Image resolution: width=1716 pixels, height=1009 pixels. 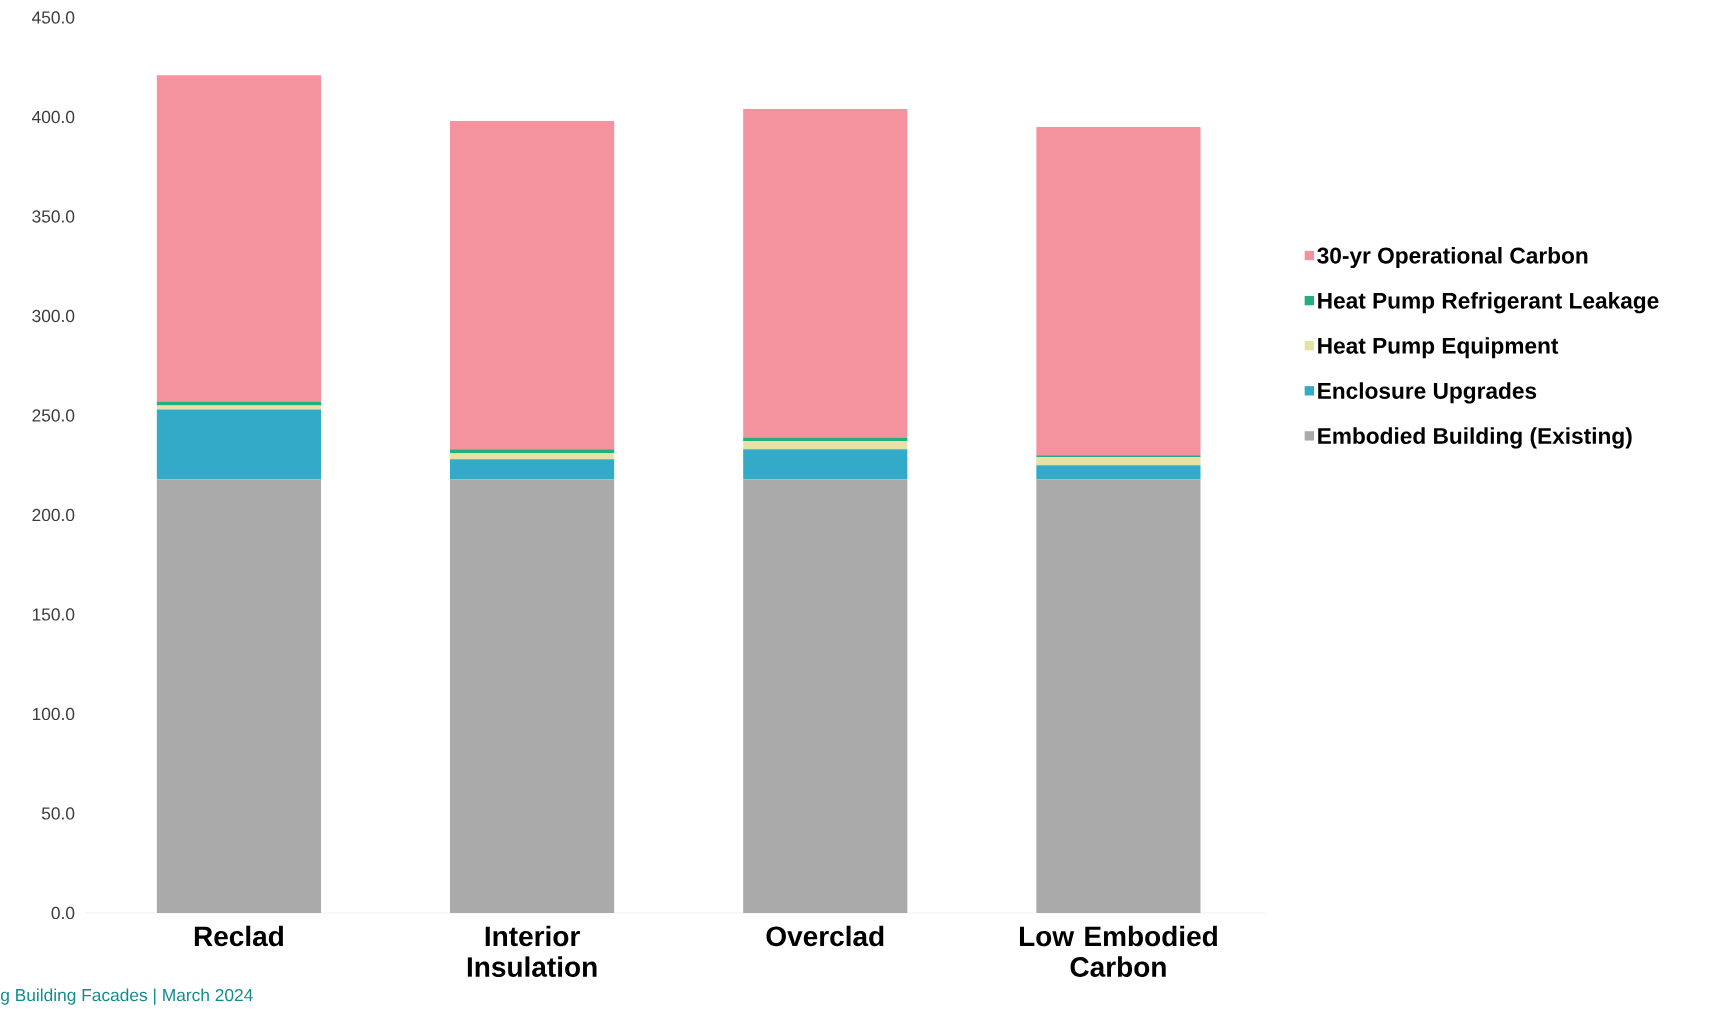 What do you see at coordinates (53, 415) in the screenshot?
I see `y-tick-label: 250.0` at bounding box center [53, 415].